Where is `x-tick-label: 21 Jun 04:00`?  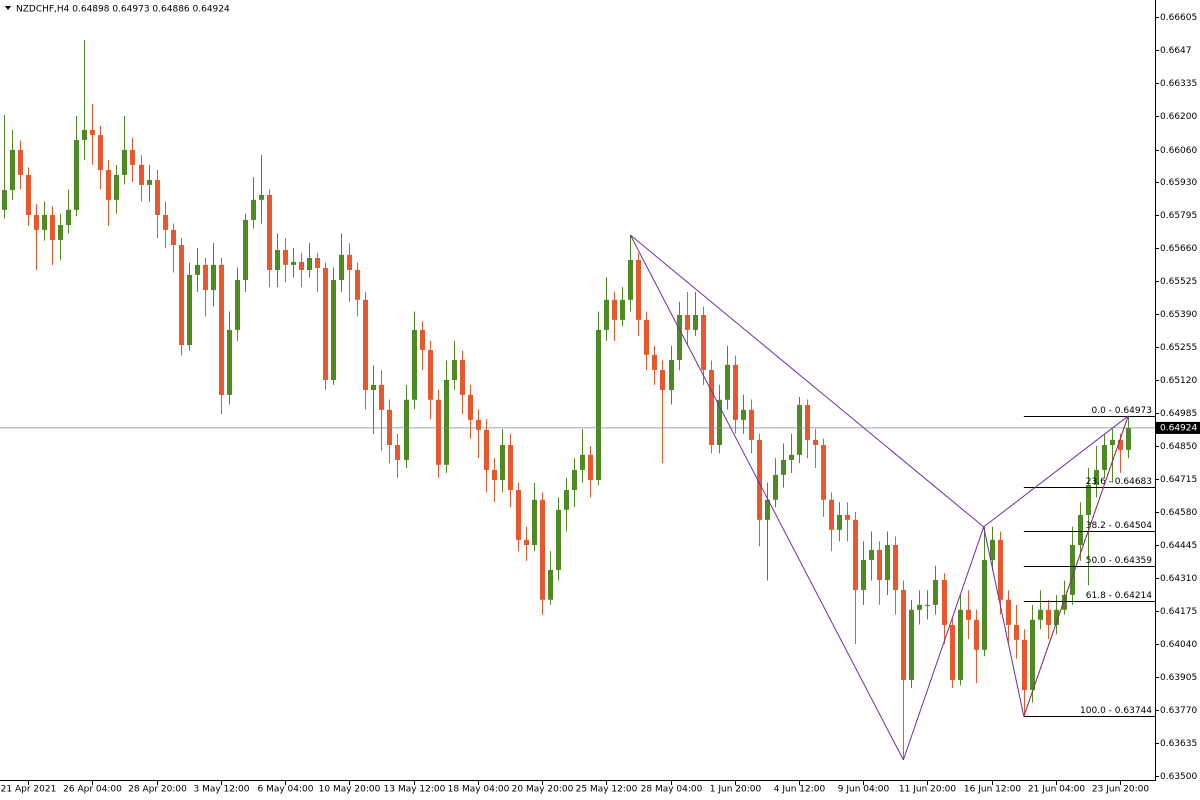 x-tick-label: 21 Jun 04:00 is located at coordinates (1056, 790).